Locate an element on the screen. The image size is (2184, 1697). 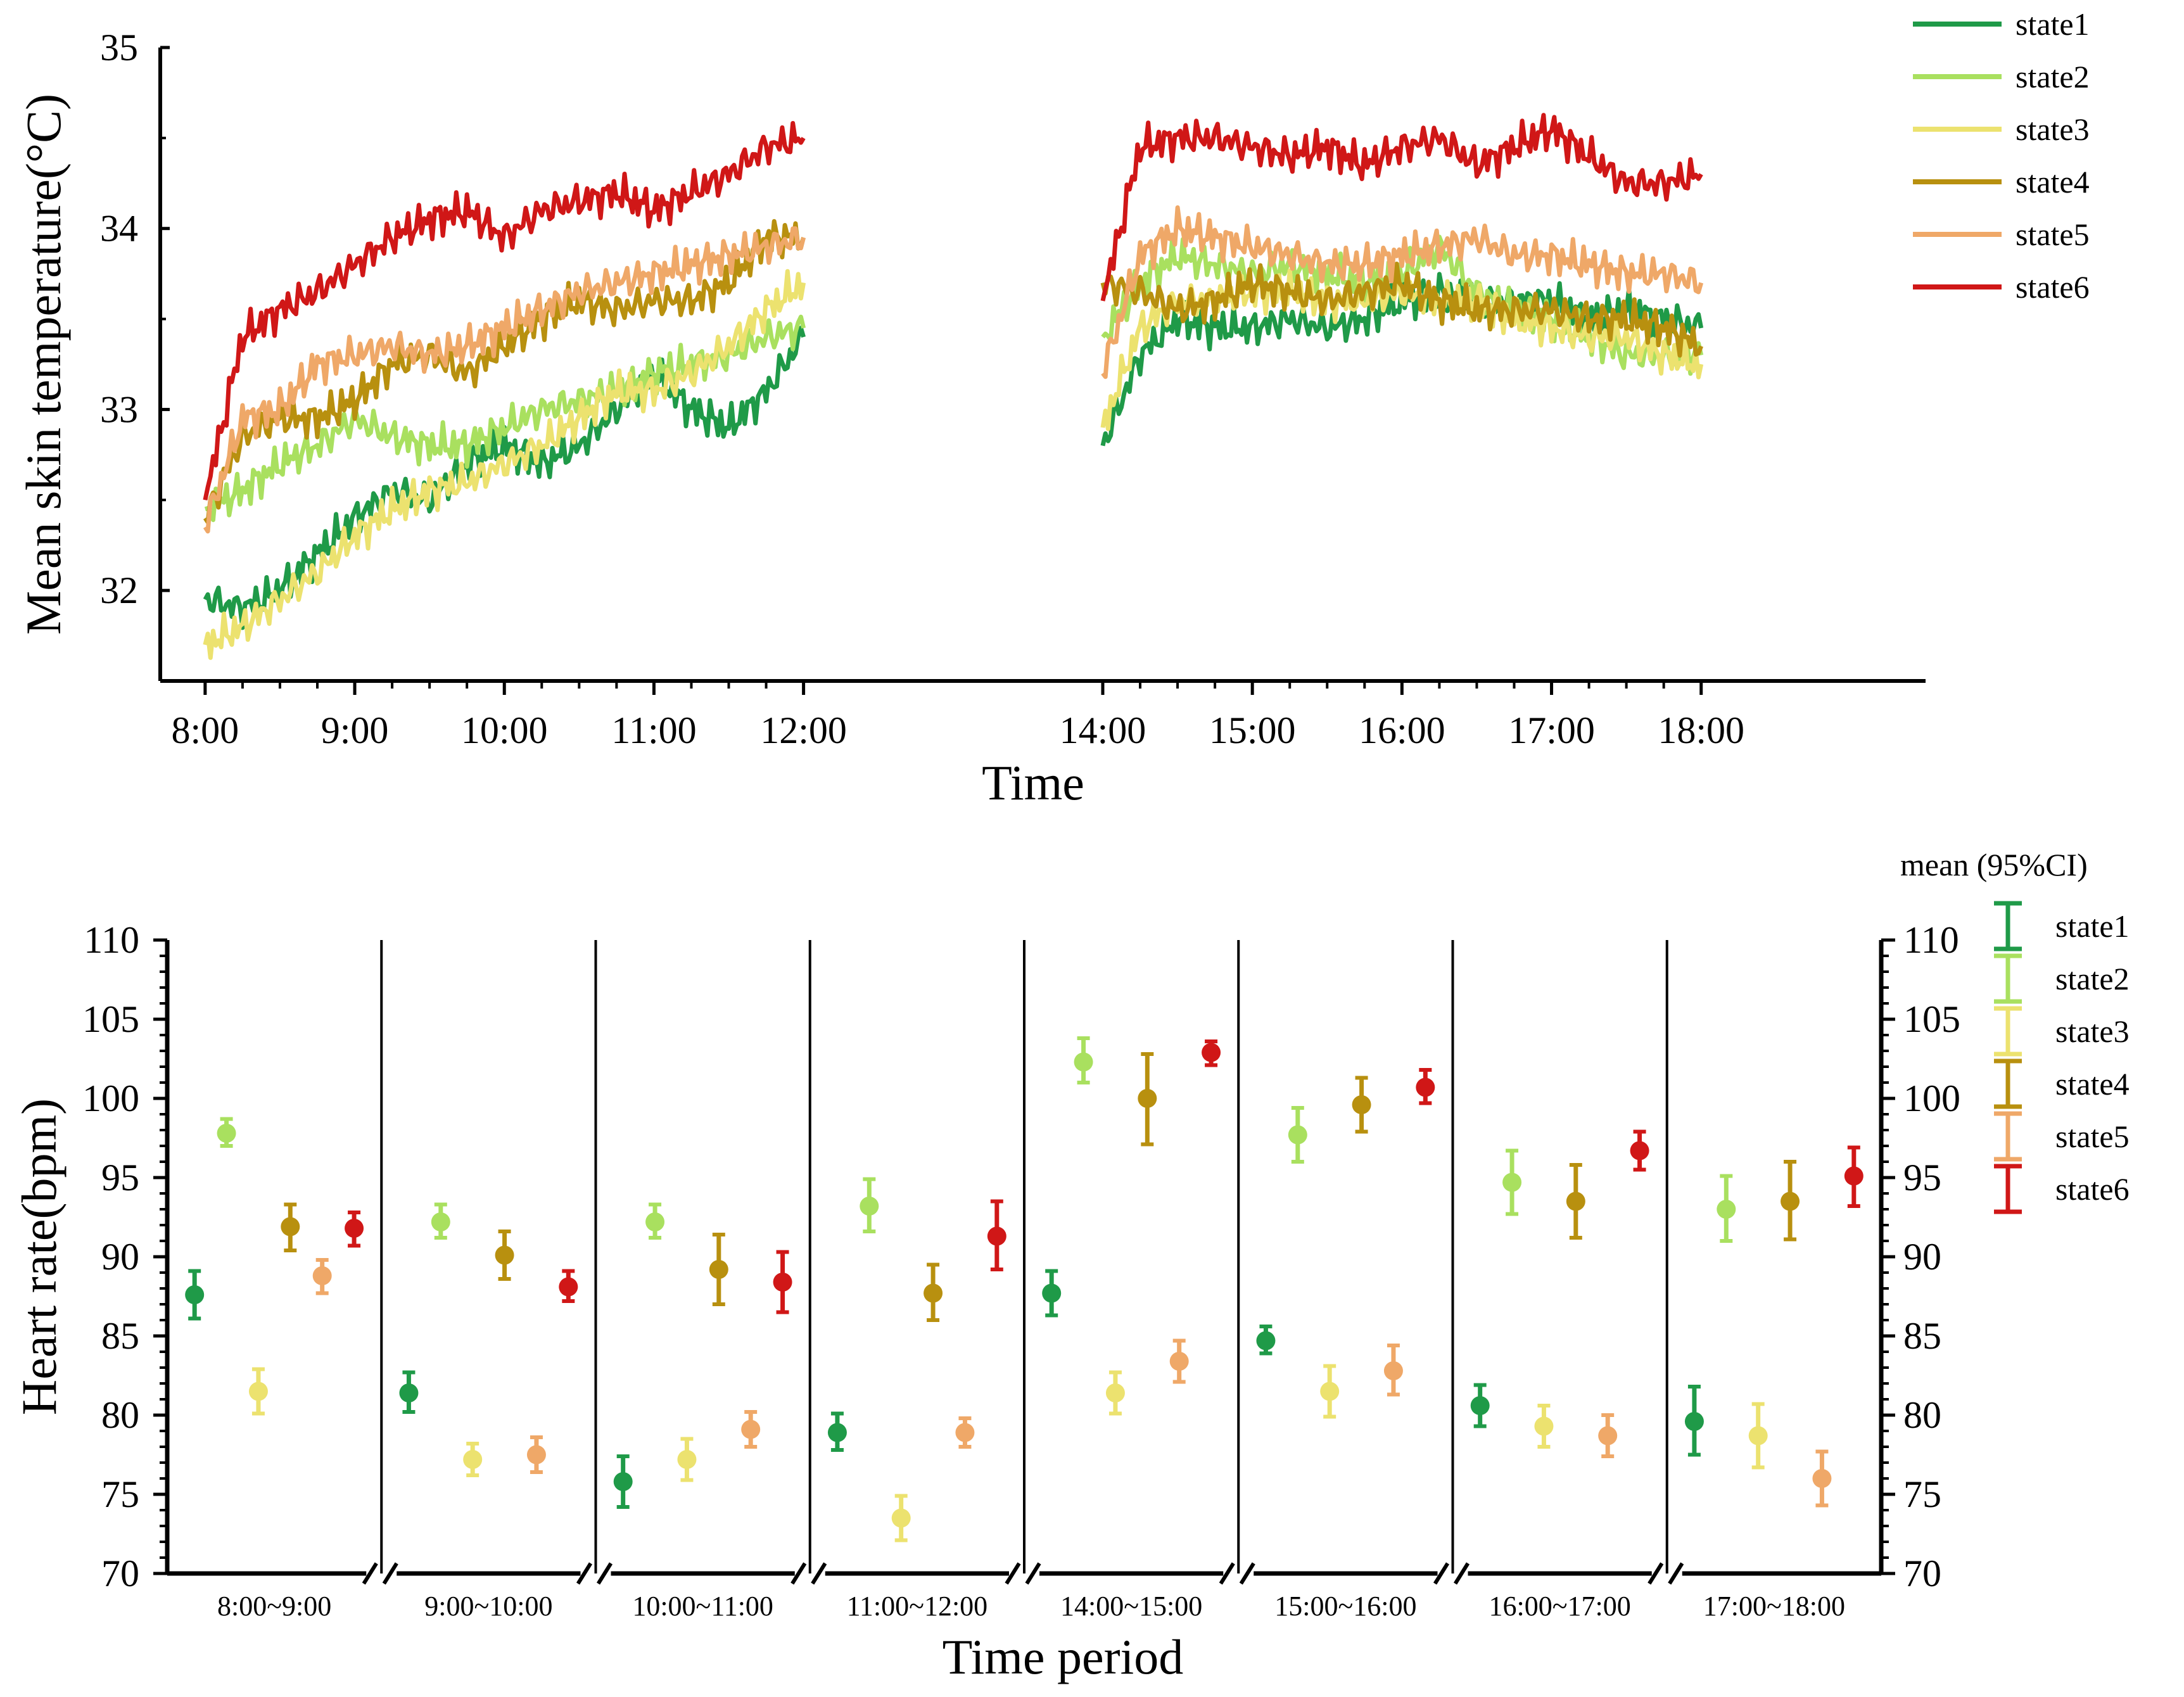
period-label: 16:00~17:00 is located at coordinates (1559, 1606).